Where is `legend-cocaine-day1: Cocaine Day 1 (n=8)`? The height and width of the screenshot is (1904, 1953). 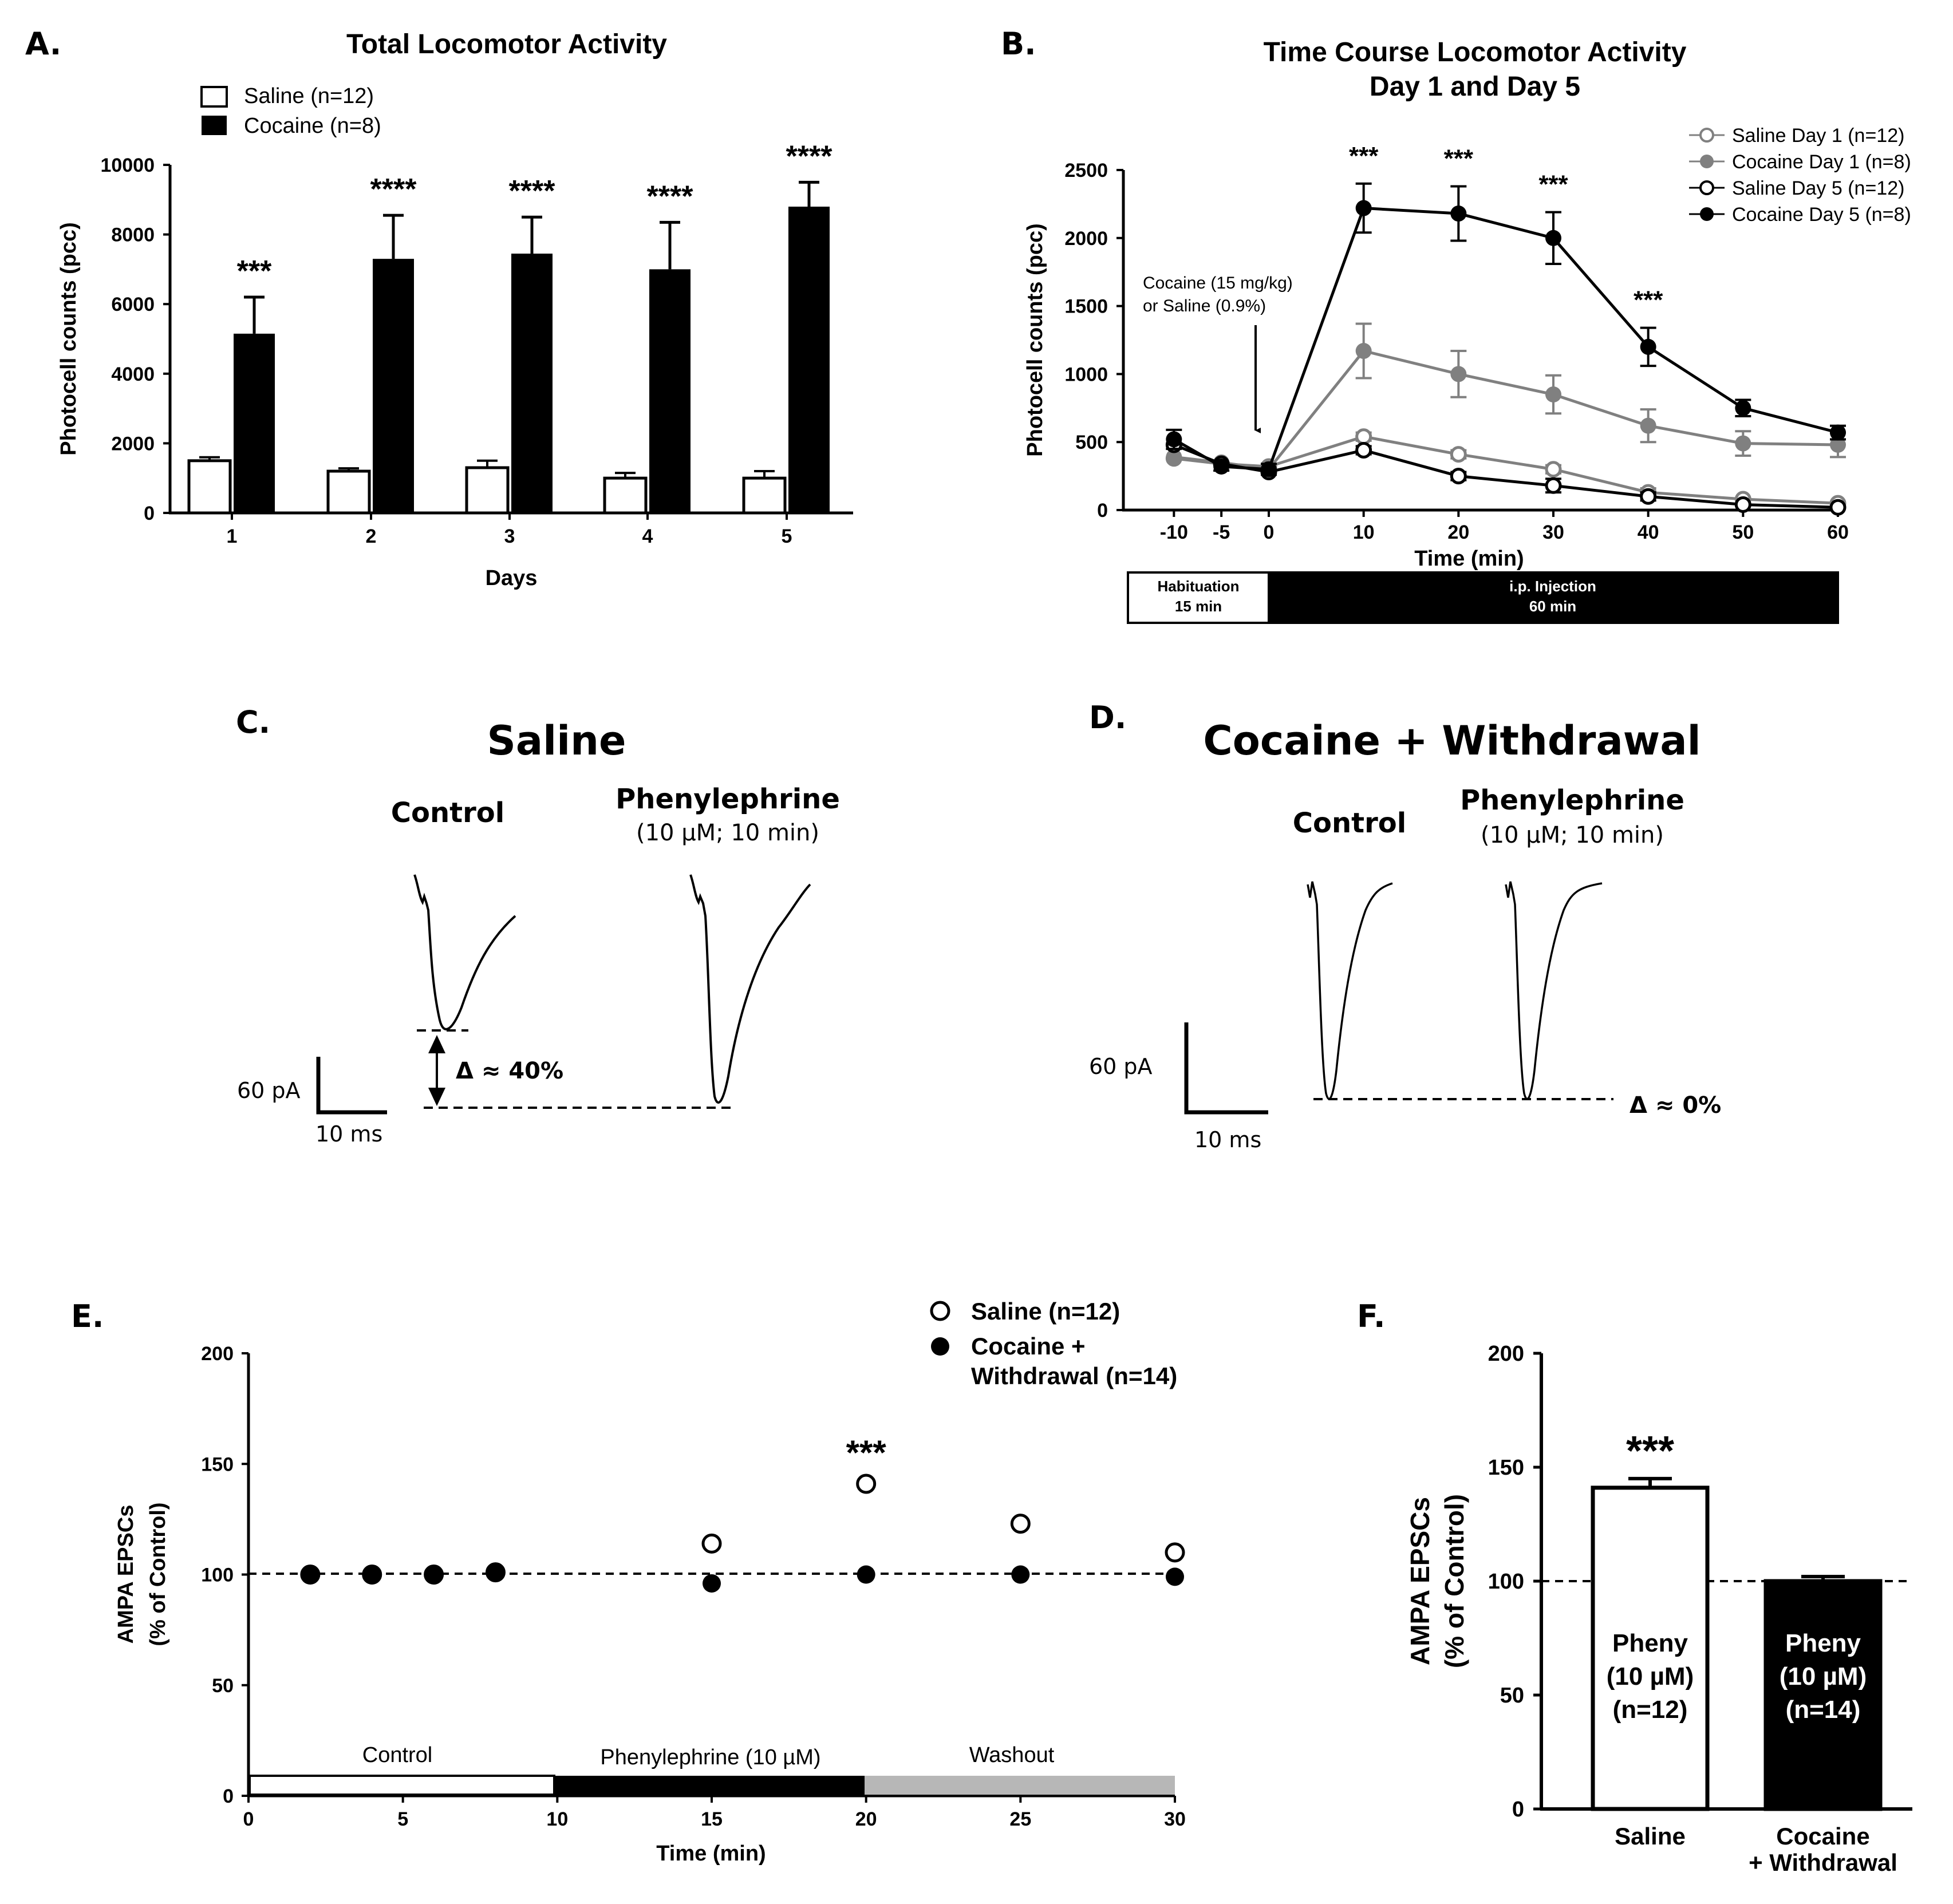 legend-cocaine-day1: Cocaine Day 1 (n=8) is located at coordinates (1821, 162).